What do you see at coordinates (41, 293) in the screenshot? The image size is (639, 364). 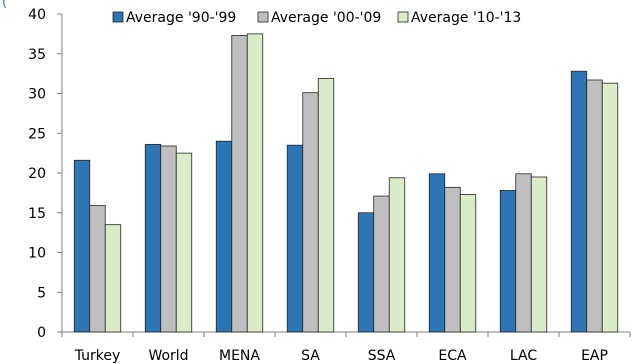 I see `y-tick-label: 5` at bounding box center [41, 293].